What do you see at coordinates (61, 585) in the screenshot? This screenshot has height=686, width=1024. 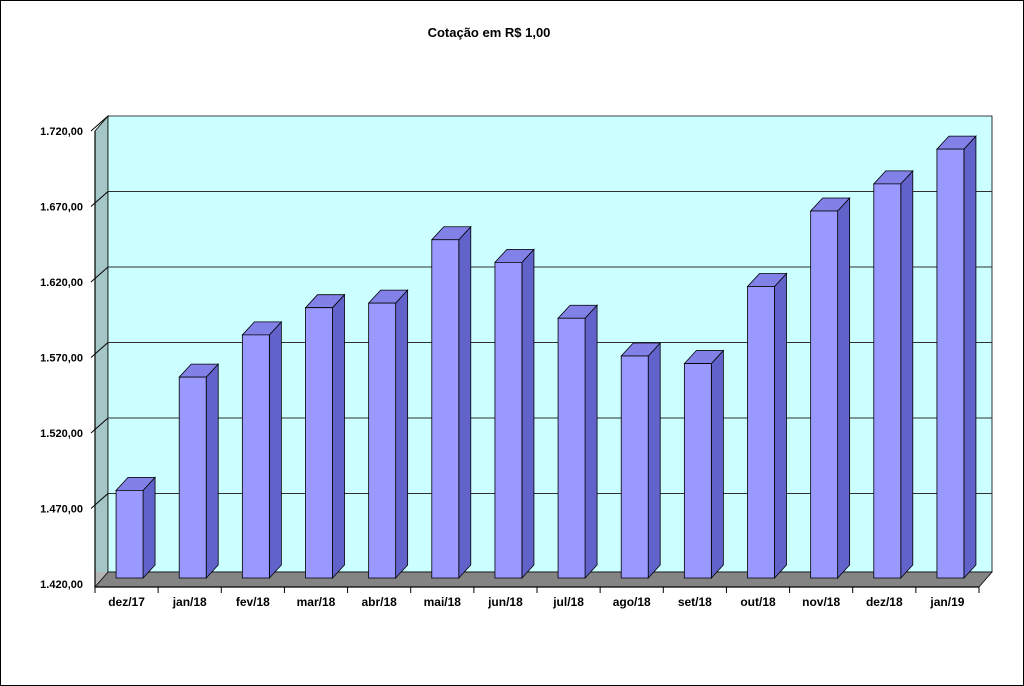 I see `y-axis-label: 1.420,00` at bounding box center [61, 585].